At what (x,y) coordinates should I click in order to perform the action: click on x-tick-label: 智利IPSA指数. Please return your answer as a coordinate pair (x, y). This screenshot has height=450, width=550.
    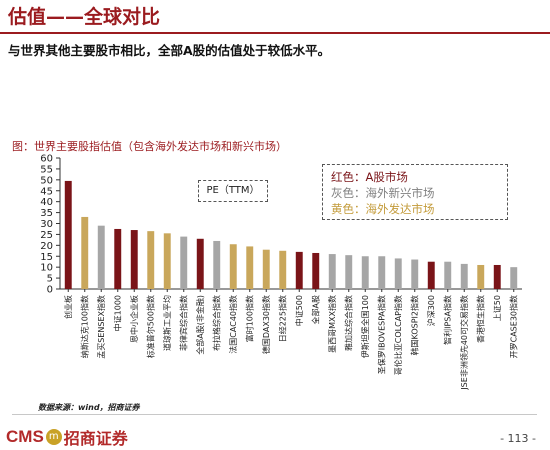
    Looking at the image, I should click on (447, 320).